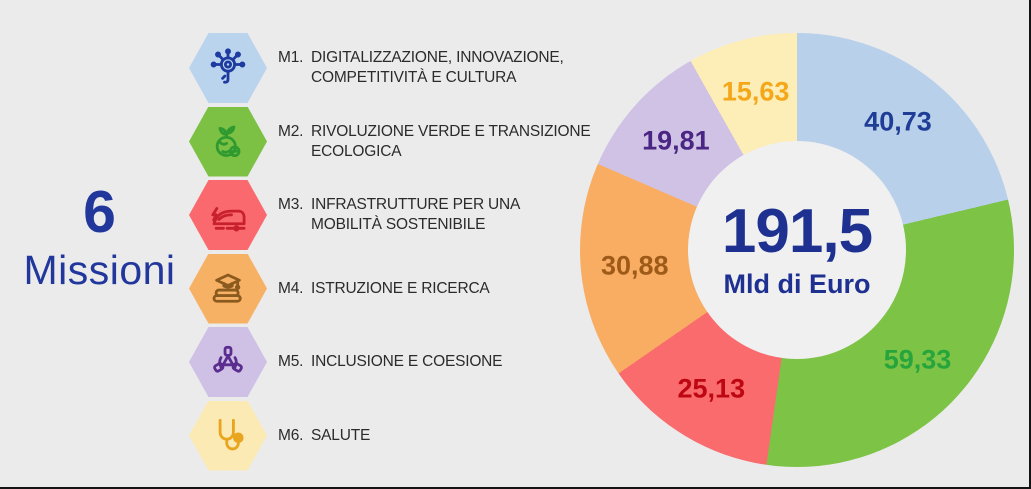 The height and width of the screenshot is (489, 1031). What do you see at coordinates (99, 270) in the screenshot?
I see `missions-count-label: Missioni` at bounding box center [99, 270].